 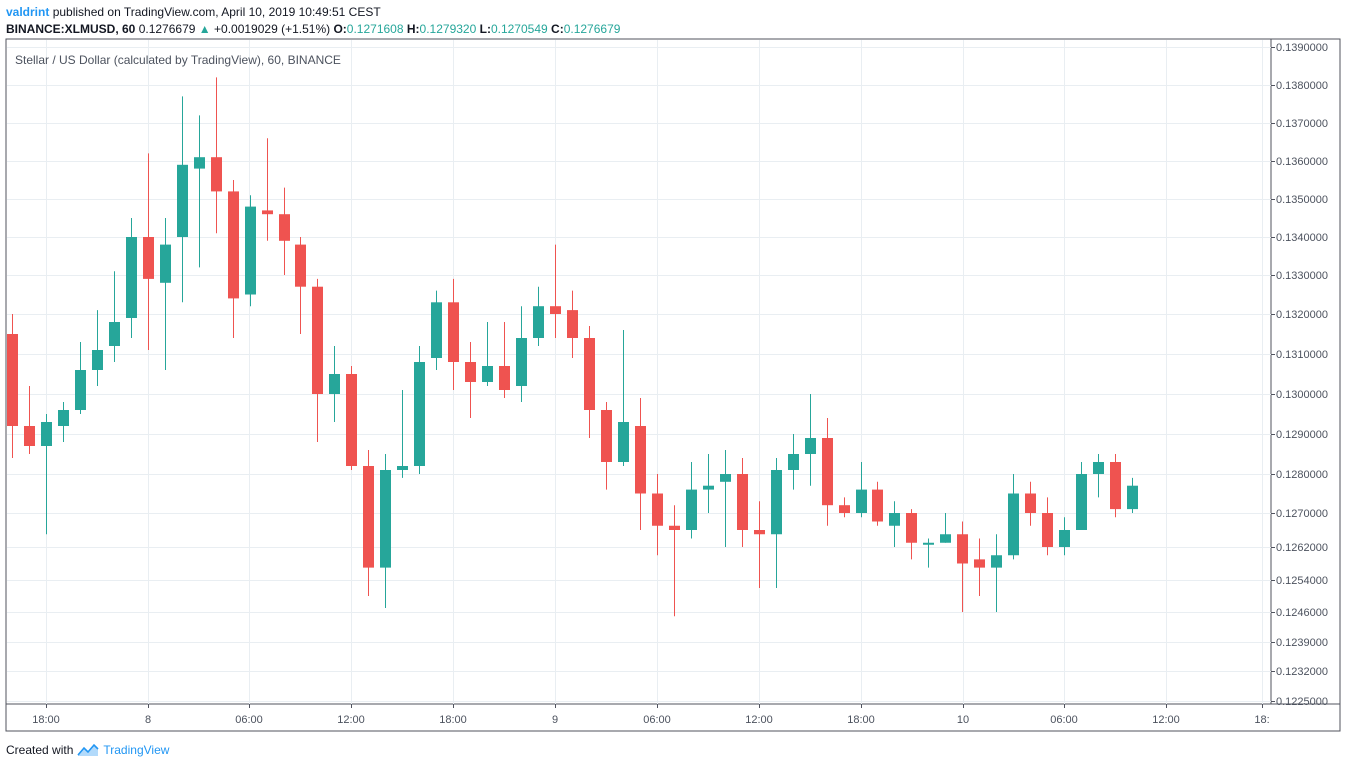 What do you see at coordinates (1302, 124) in the screenshot?
I see `price-tick-label: 0.1370000` at bounding box center [1302, 124].